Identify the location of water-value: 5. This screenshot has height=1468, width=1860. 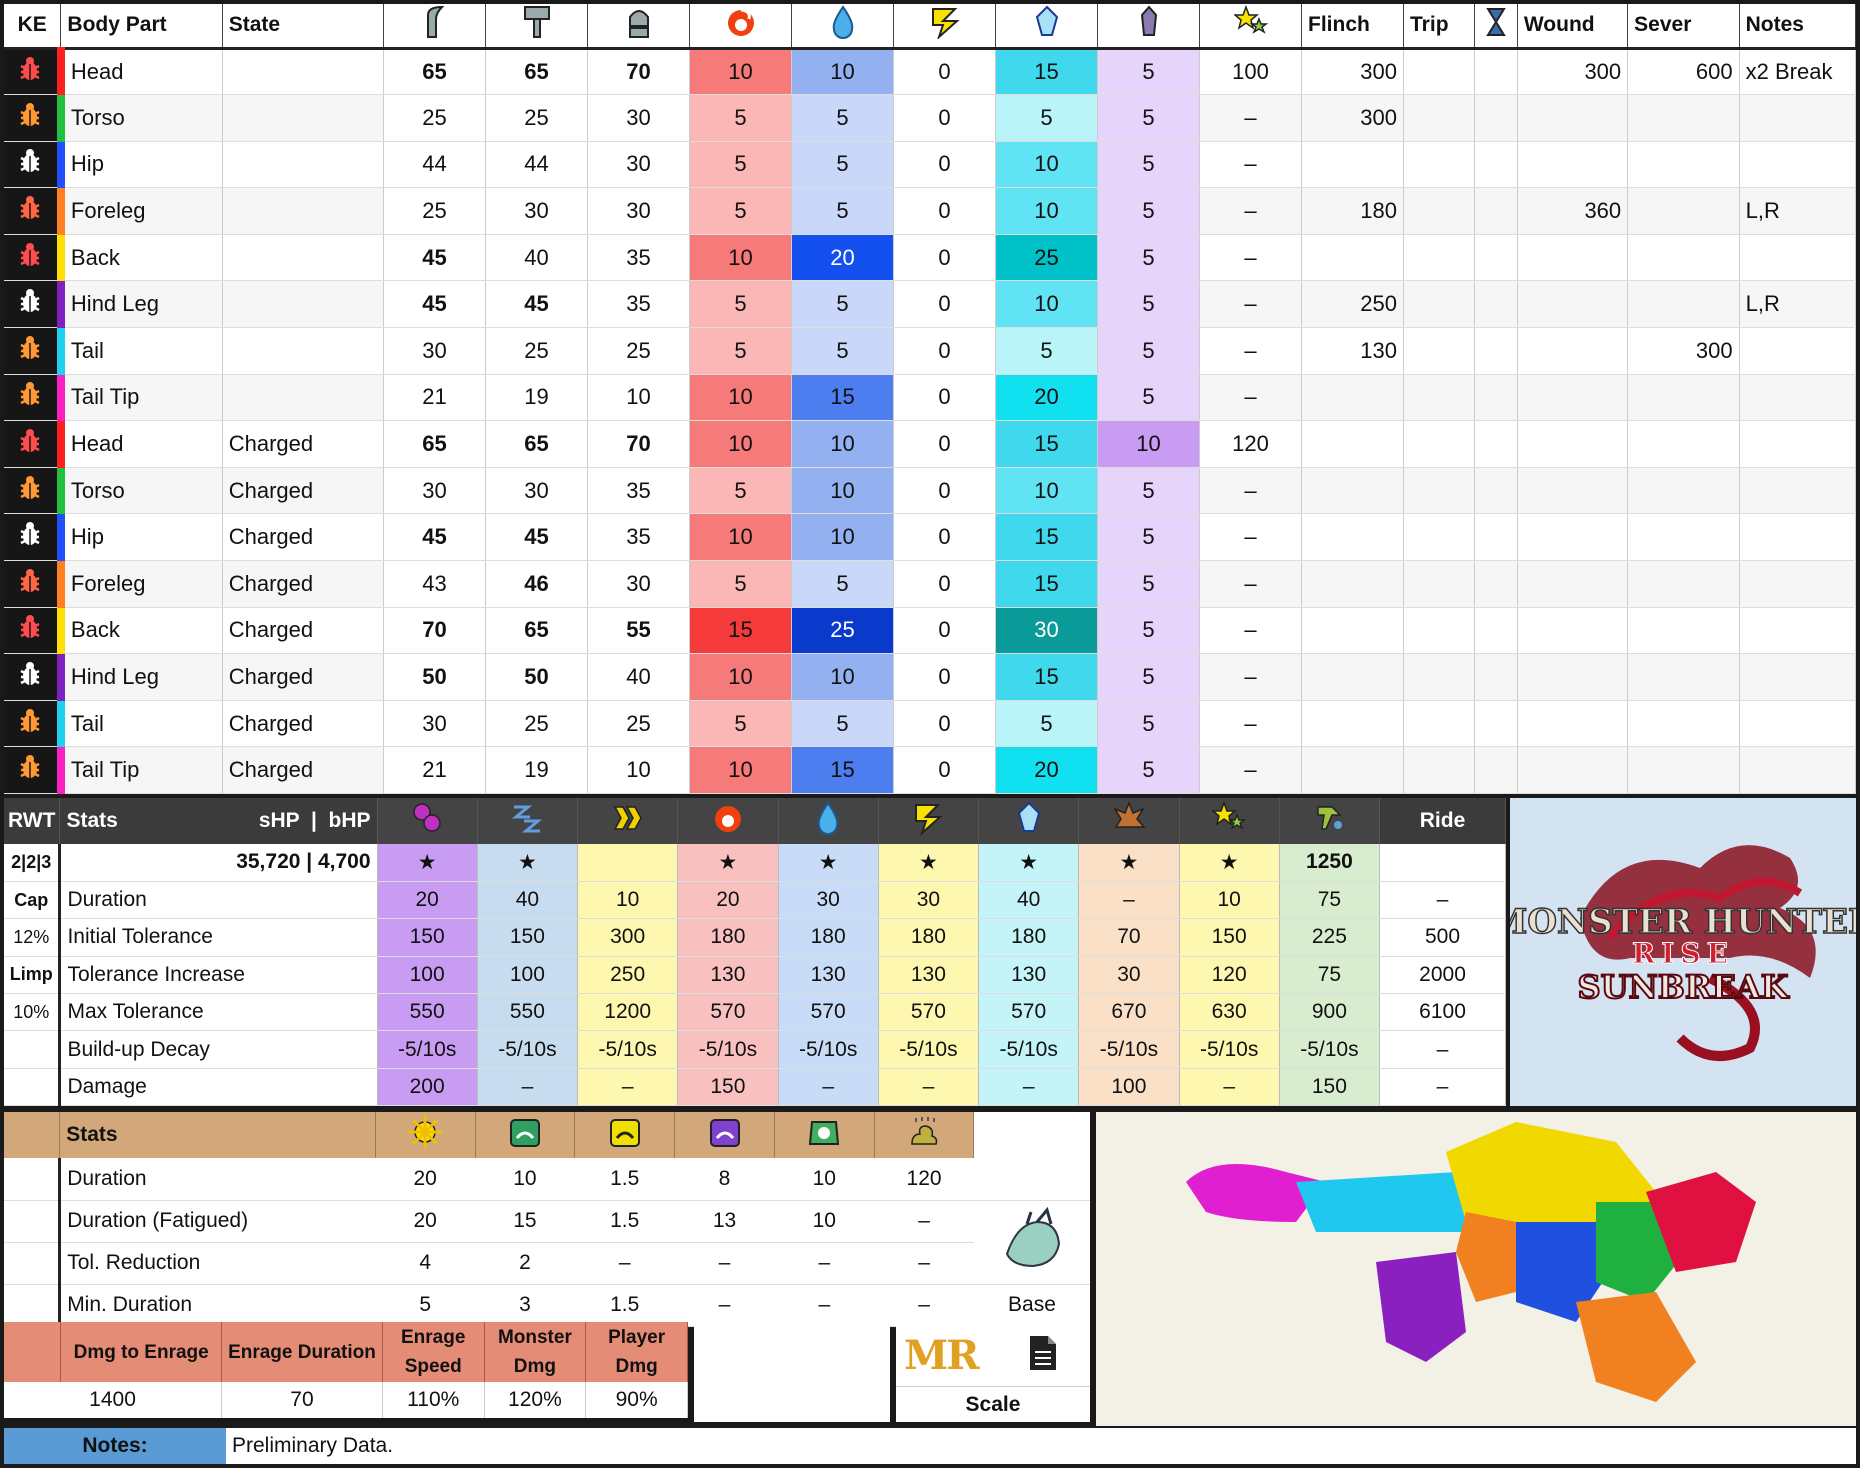
(843, 351).